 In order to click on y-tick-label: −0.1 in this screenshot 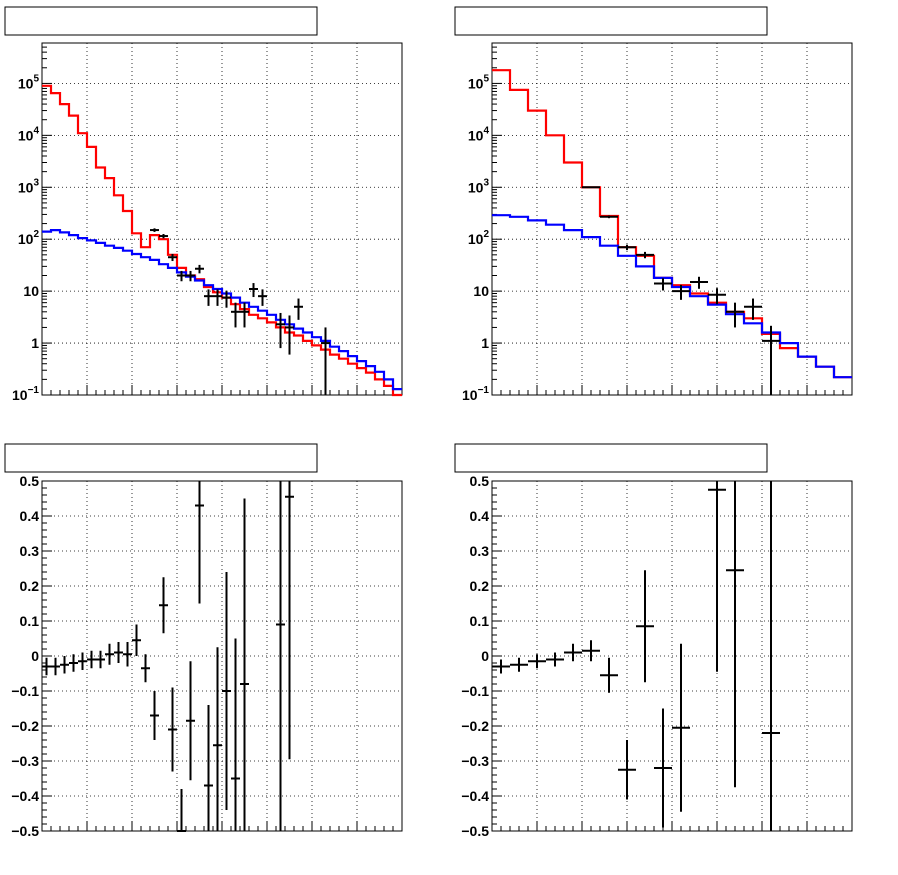, I will do `click(25, 691)`.